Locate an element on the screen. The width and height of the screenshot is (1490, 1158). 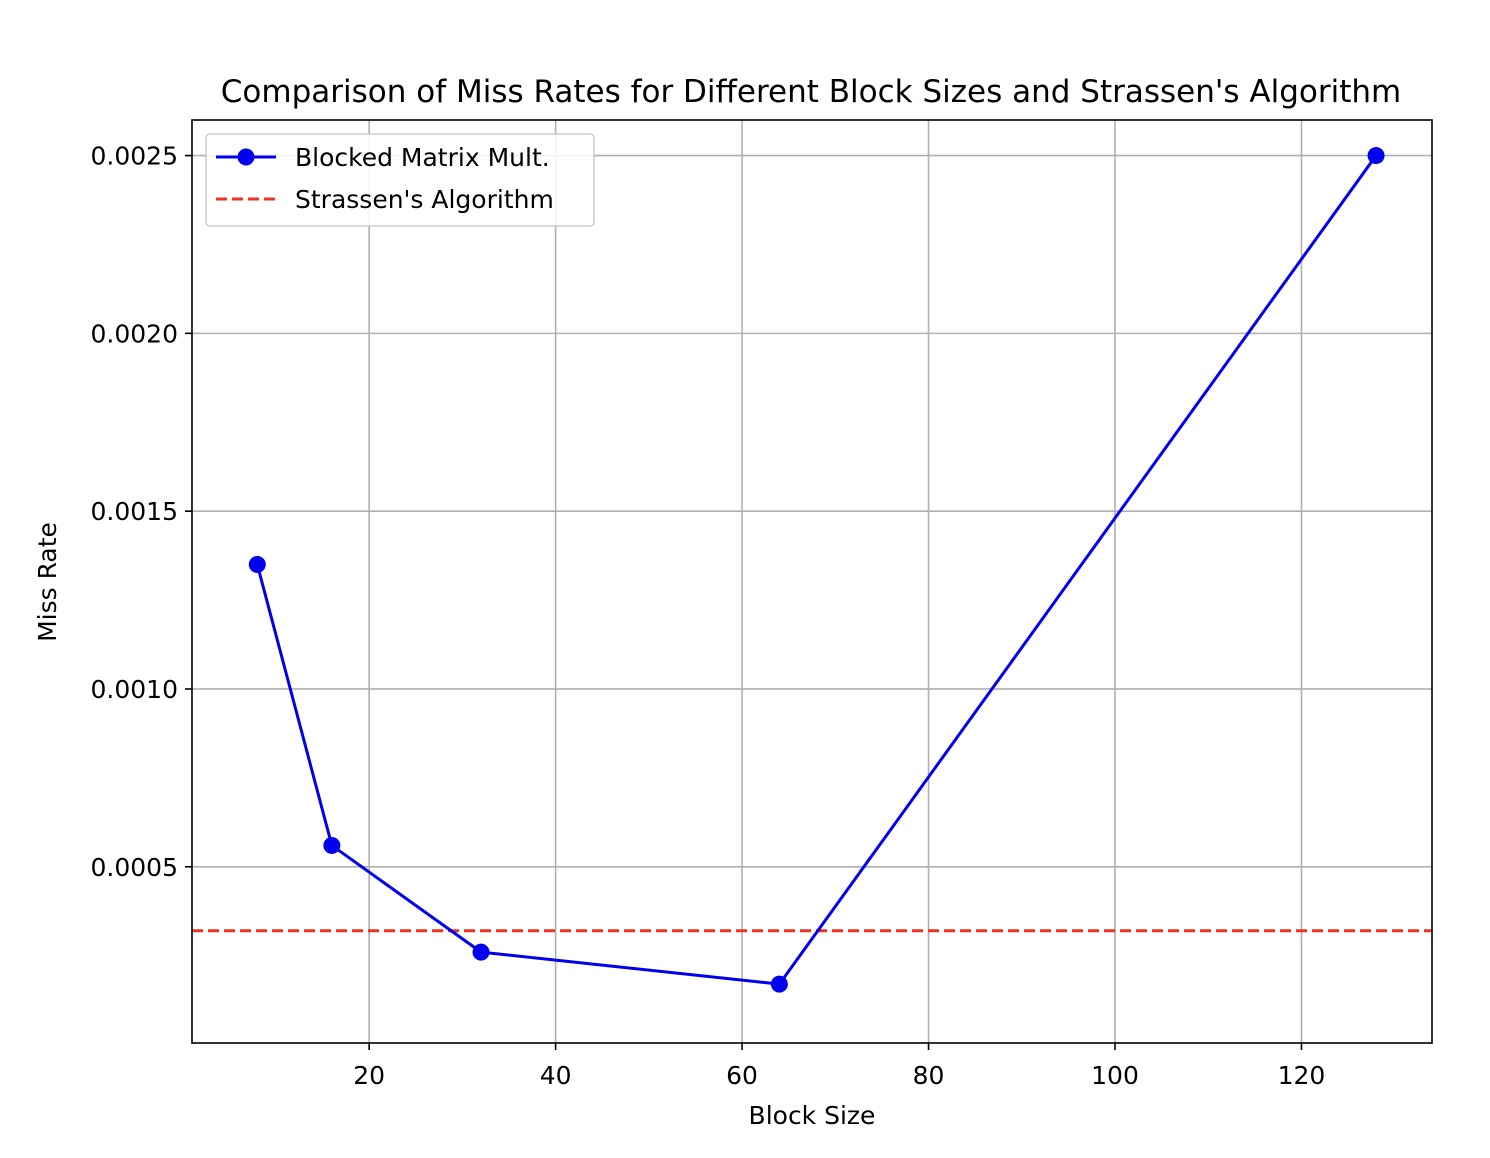
y-axis-label: Miss Rate is located at coordinates (47, 582).